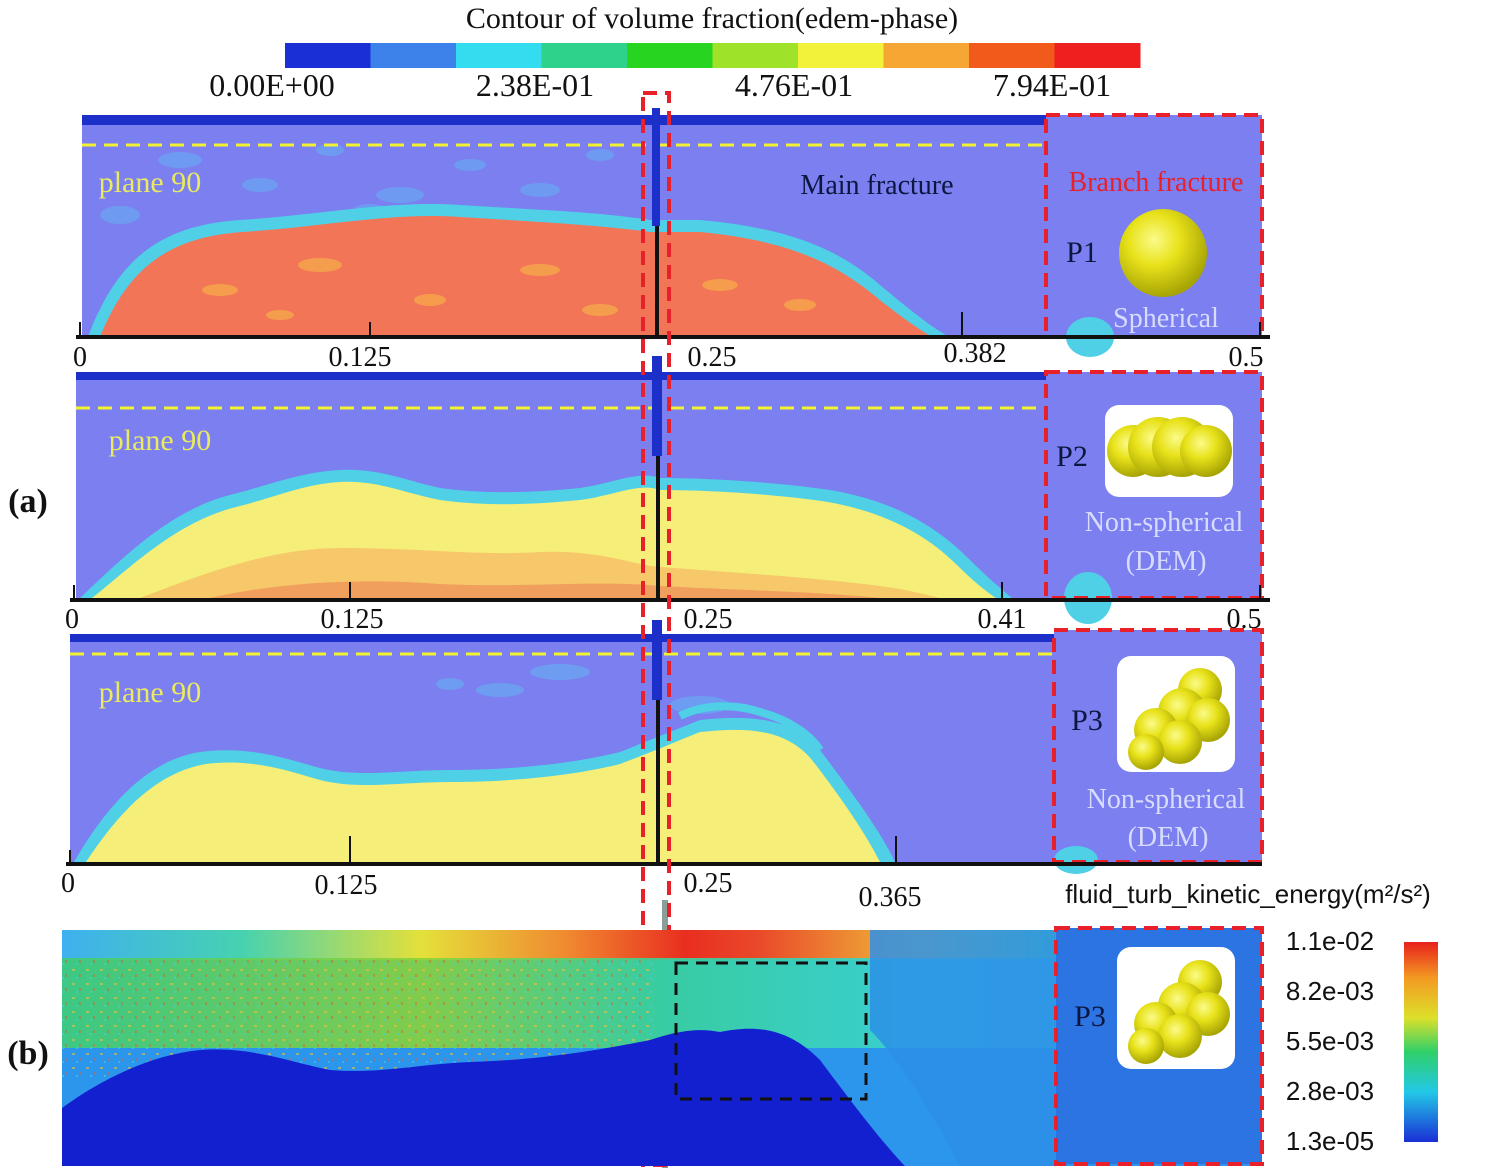  What do you see at coordinates (771, 1031) in the screenshot?
I see `zoom-box` at bounding box center [771, 1031].